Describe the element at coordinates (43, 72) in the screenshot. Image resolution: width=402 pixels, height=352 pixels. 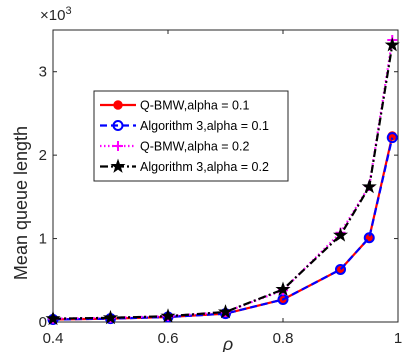
I see `y-tick-label: 3` at that location.